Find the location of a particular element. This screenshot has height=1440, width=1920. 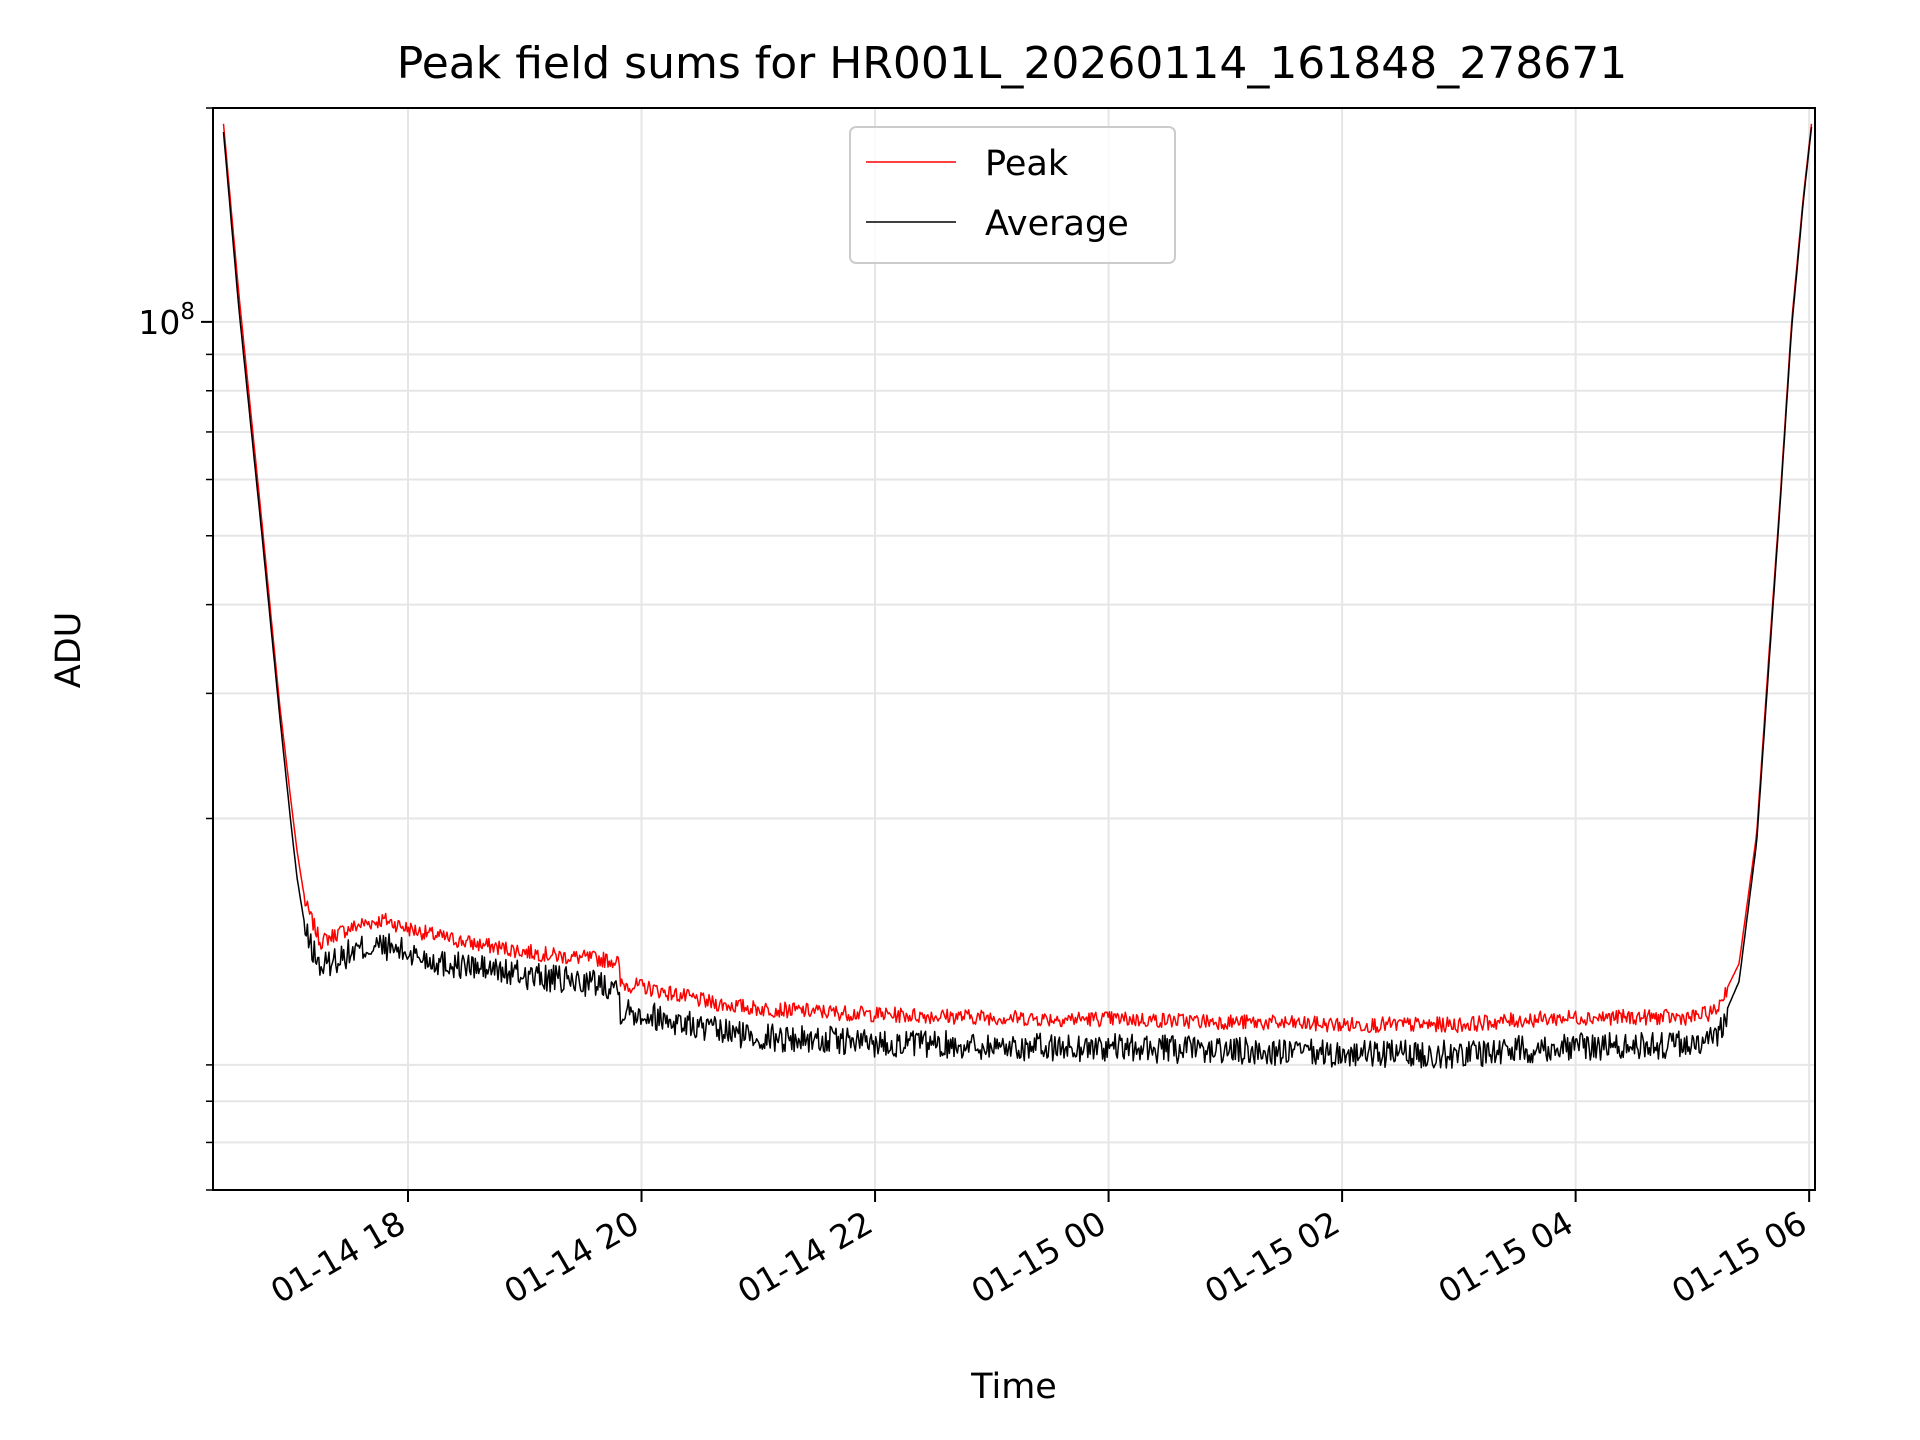

y-axis-label: ADU is located at coordinates (69, 650).